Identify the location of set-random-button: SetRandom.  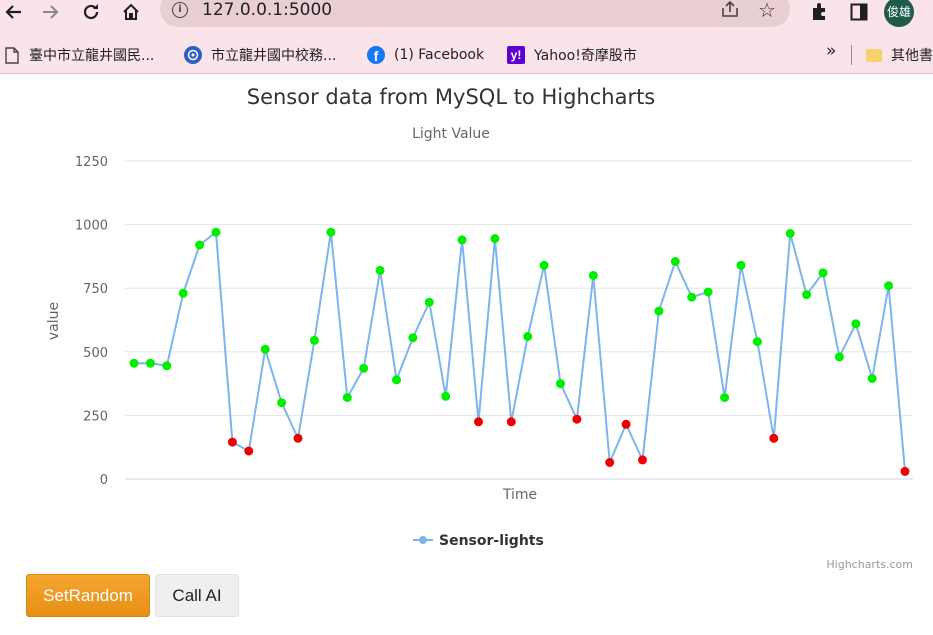
(88, 595).